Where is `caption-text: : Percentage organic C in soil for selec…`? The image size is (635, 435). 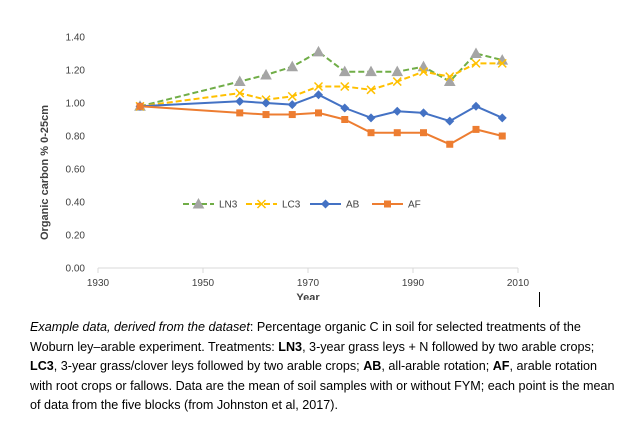 caption-text: : Percentage organic C in soil for selec… is located at coordinates (305, 337).